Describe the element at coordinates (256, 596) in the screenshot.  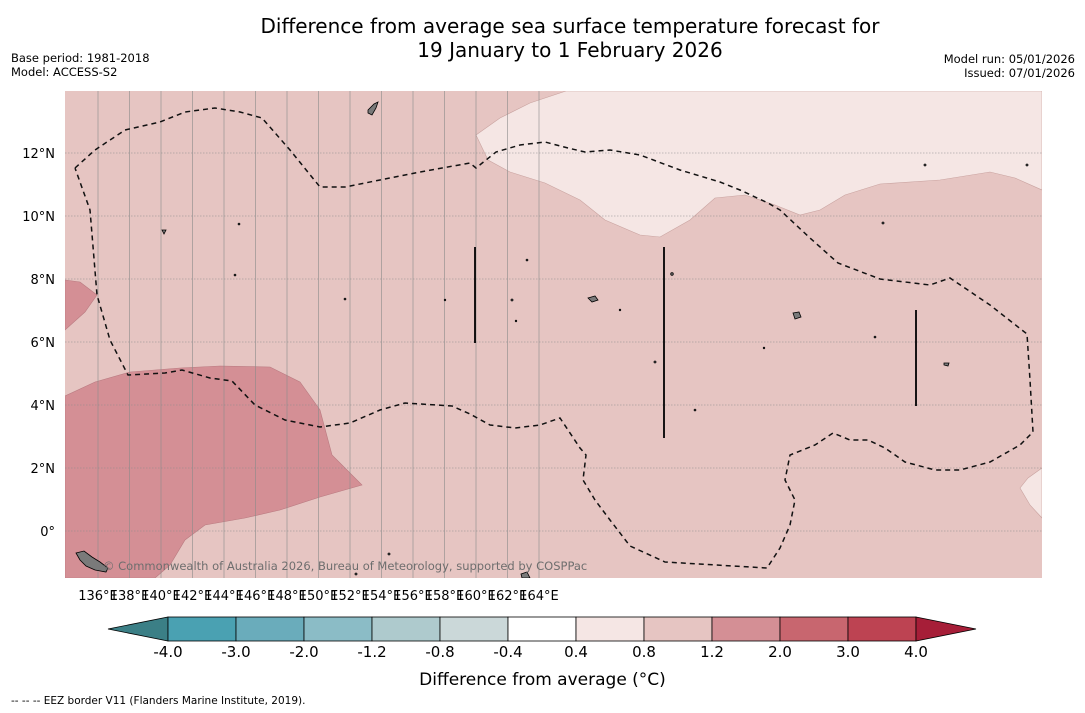
I see `x-tick-label: 146°E` at that location.